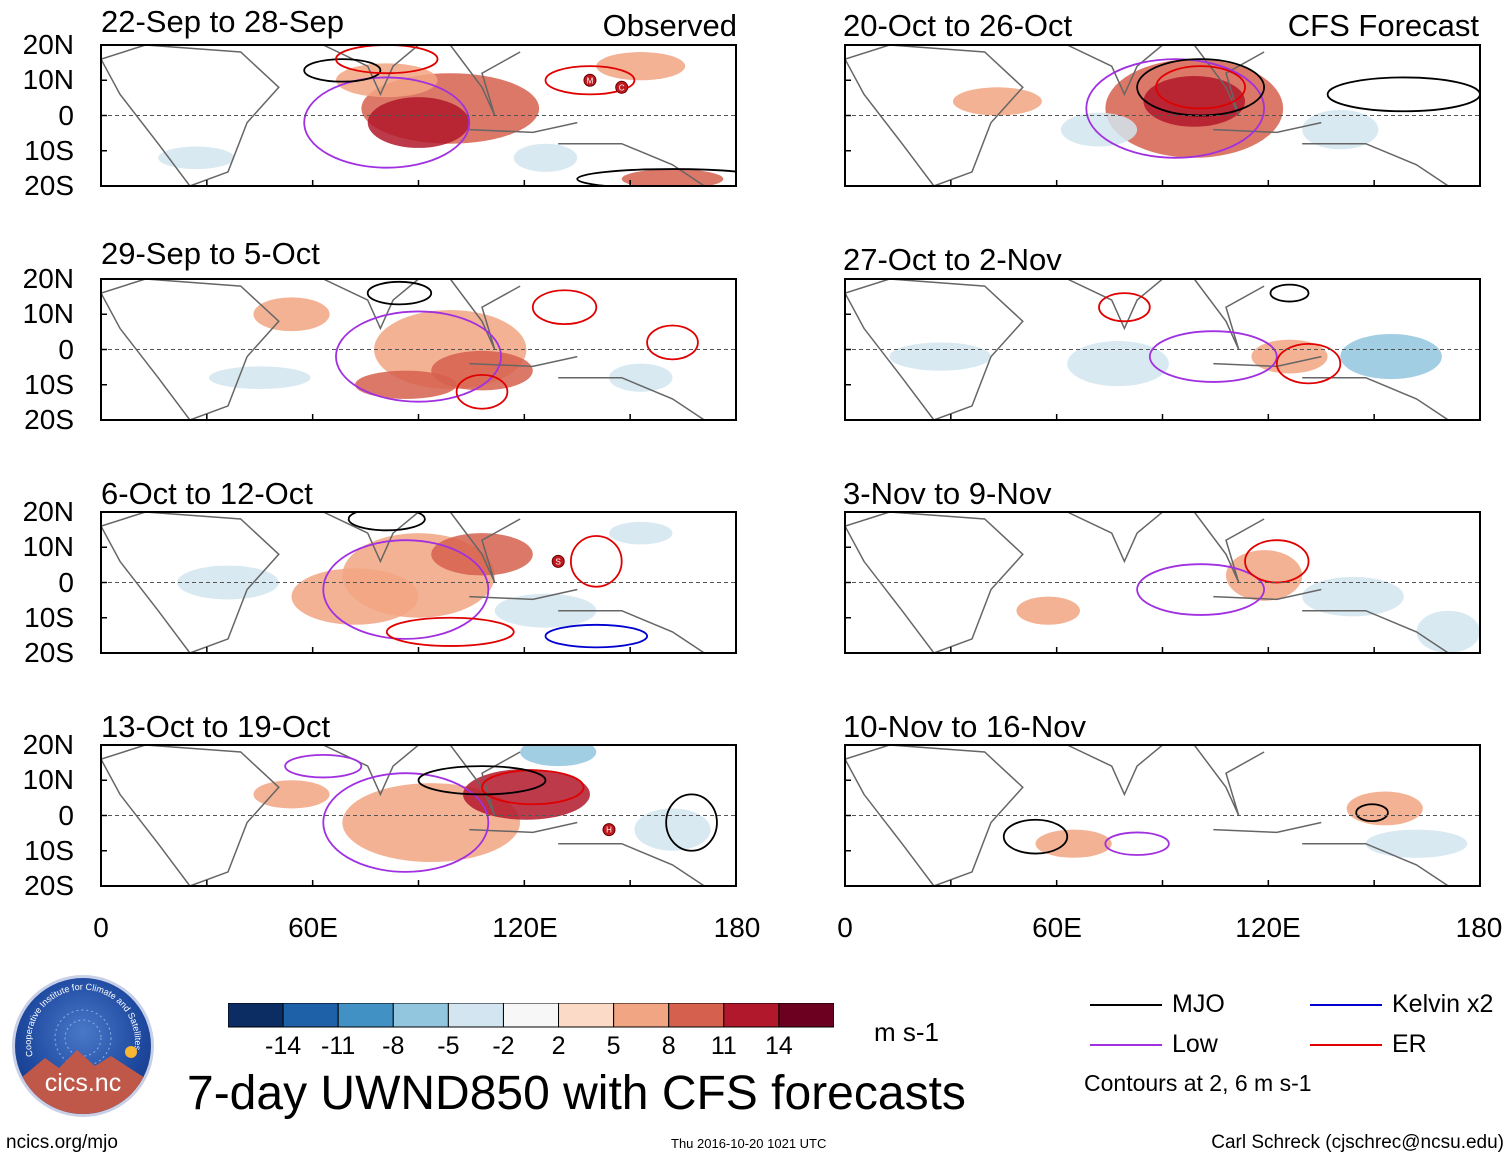  What do you see at coordinates (210, 253) in the screenshot?
I see `panel-title-2: 29-Sep to 5-Oct` at bounding box center [210, 253].